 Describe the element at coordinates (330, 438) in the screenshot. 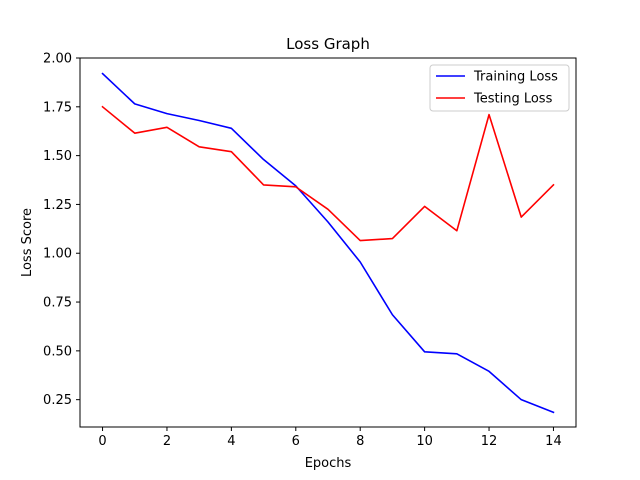

I see `x-axis: 0 2 4 6 8 10 12 14` at that location.